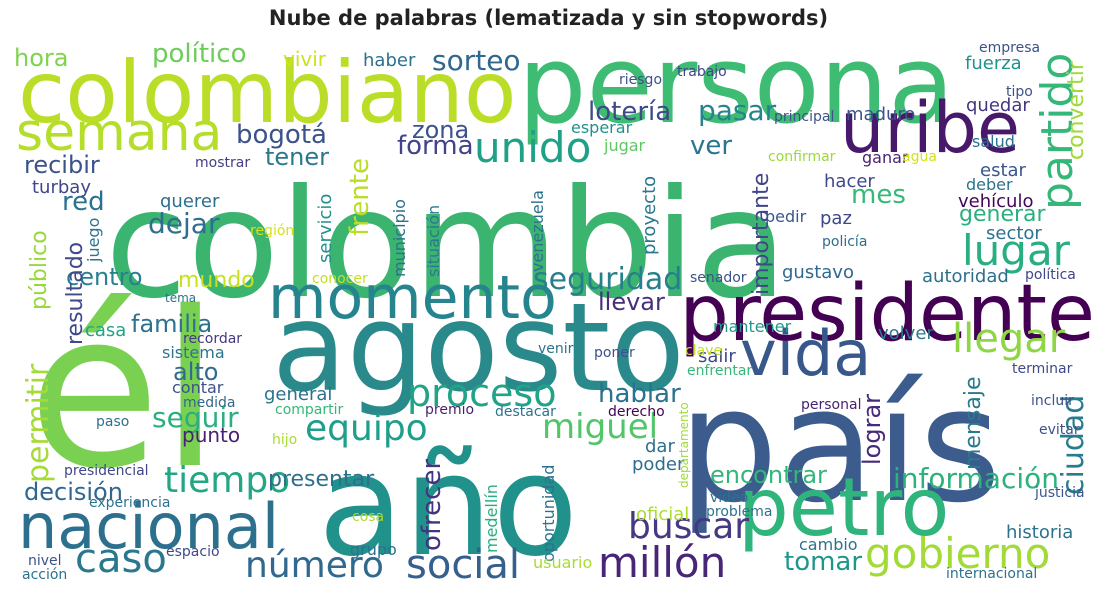 The image size is (1097, 590). I want to click on word-senador: senador, so click(718, 278).